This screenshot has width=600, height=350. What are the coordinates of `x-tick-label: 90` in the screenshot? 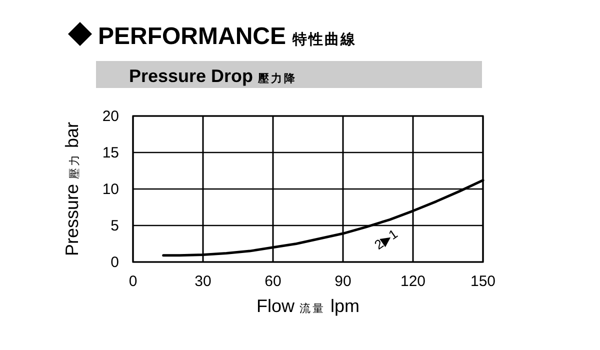 It's located at (343, 281).